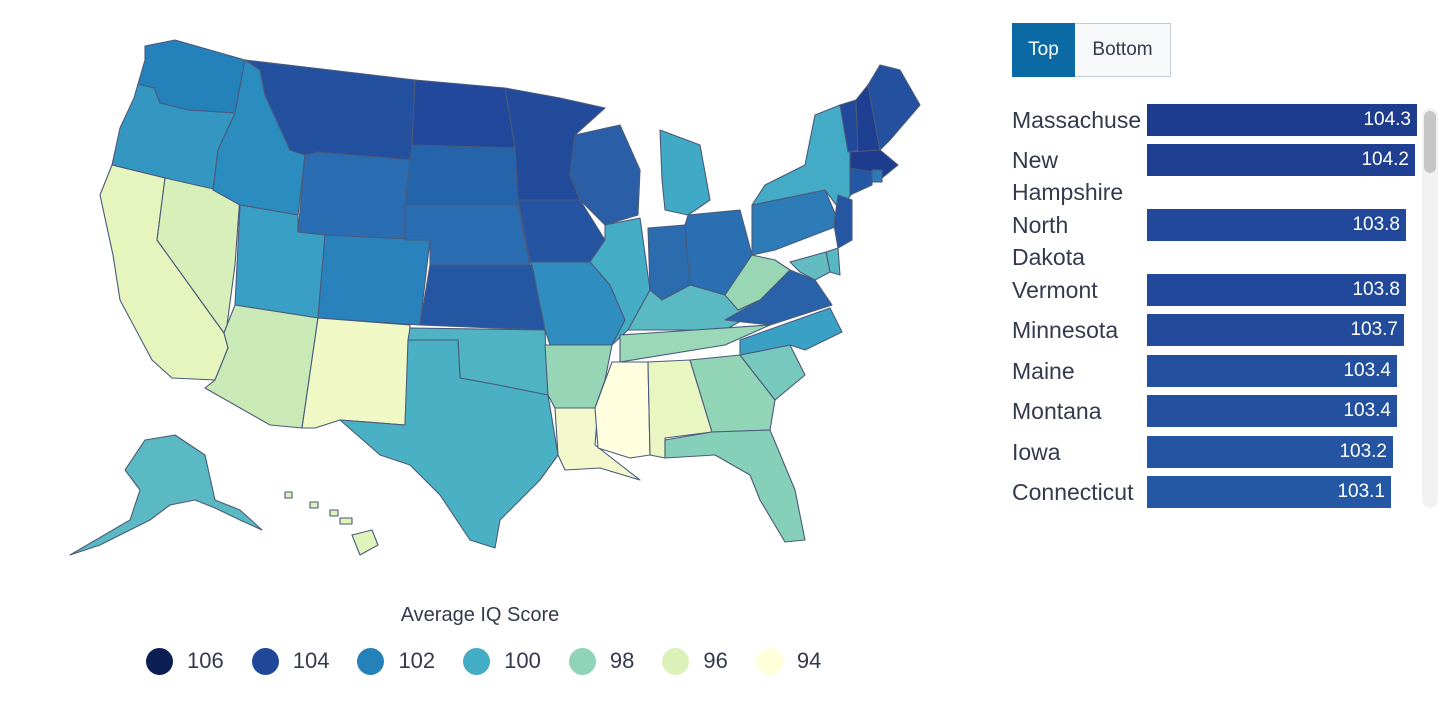 This screenshot has width=1456, height=708. What do you see at coordinates (1430, 142) in the screenshot?
I see `ranking-scrollbar-thumb` at bounding box center [1430, 142].